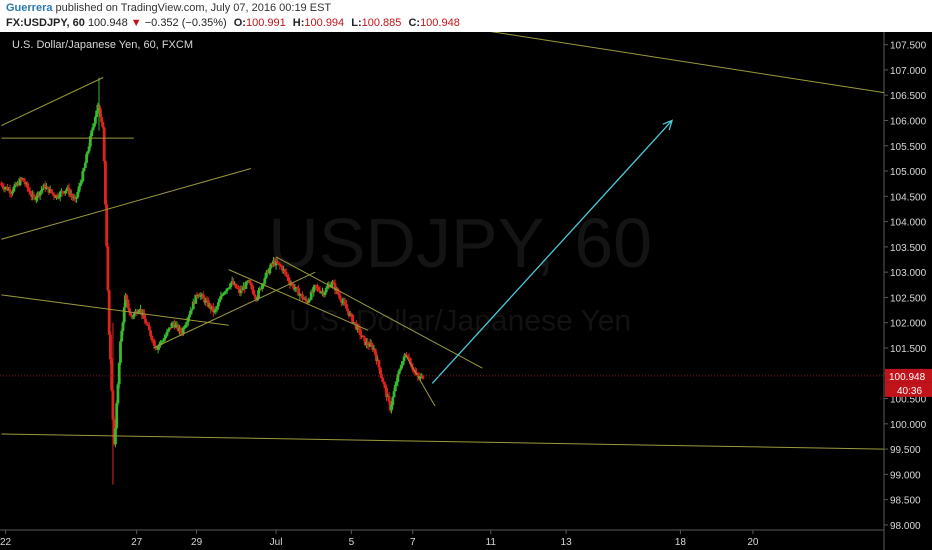 This screenshot has height=550, width=932. Describe the element at coordinates (567, 542) in the screenshot. I see `time-tick-label: 13` at that location.